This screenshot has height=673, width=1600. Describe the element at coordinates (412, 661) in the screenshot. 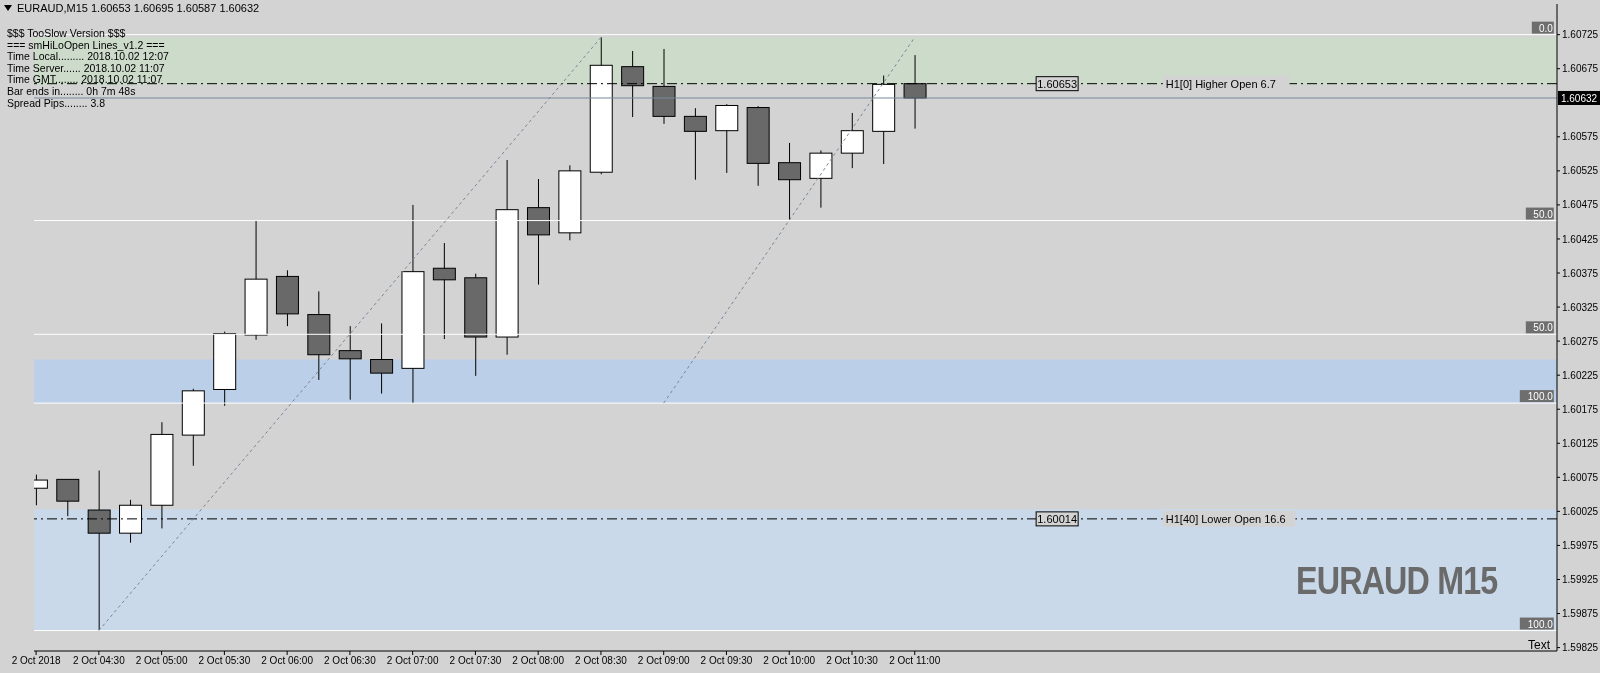

I see `x-tick-label: 2 Oct 07:00` at that location.